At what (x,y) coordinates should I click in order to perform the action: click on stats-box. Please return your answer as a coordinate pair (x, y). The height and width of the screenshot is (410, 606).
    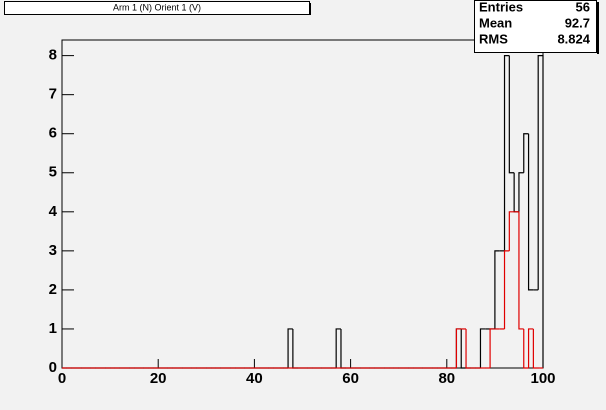
    Looking at the image, I should click on (535, 26).